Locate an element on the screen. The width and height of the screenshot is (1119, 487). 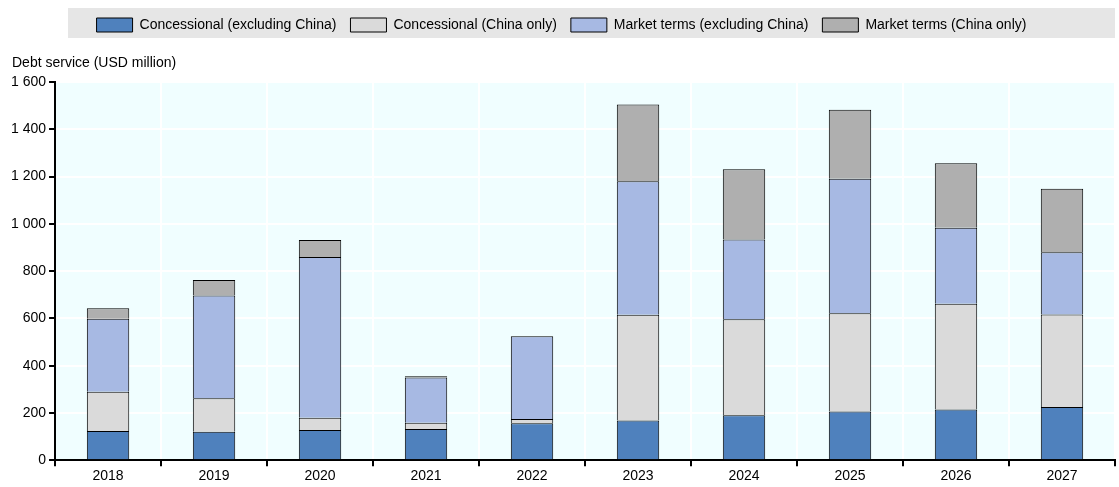
x-tick-label: 2020 is located at coordinates (320, 475).